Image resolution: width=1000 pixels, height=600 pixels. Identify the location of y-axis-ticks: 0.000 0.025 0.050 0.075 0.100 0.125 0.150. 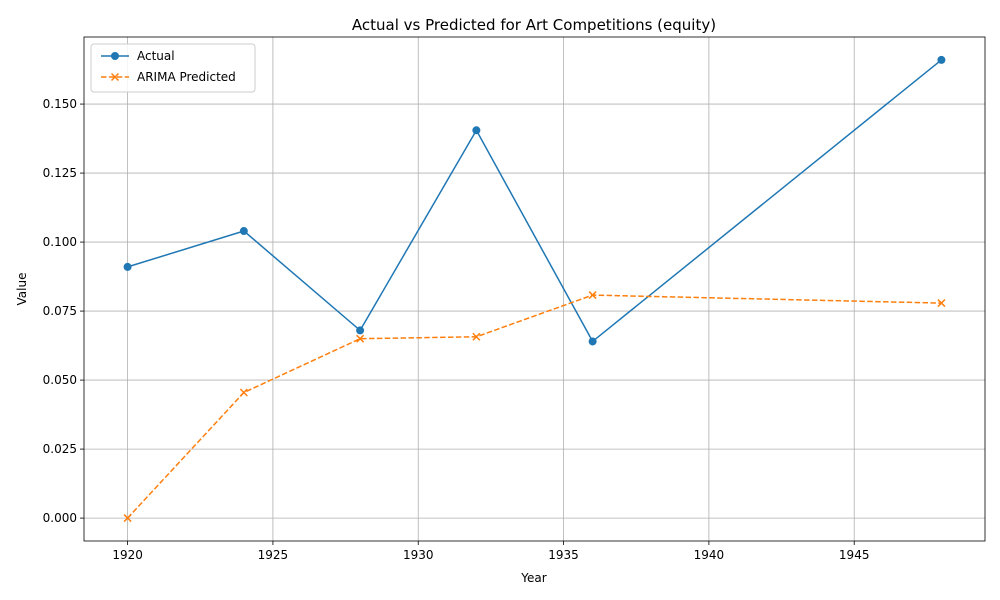
(63, 311).